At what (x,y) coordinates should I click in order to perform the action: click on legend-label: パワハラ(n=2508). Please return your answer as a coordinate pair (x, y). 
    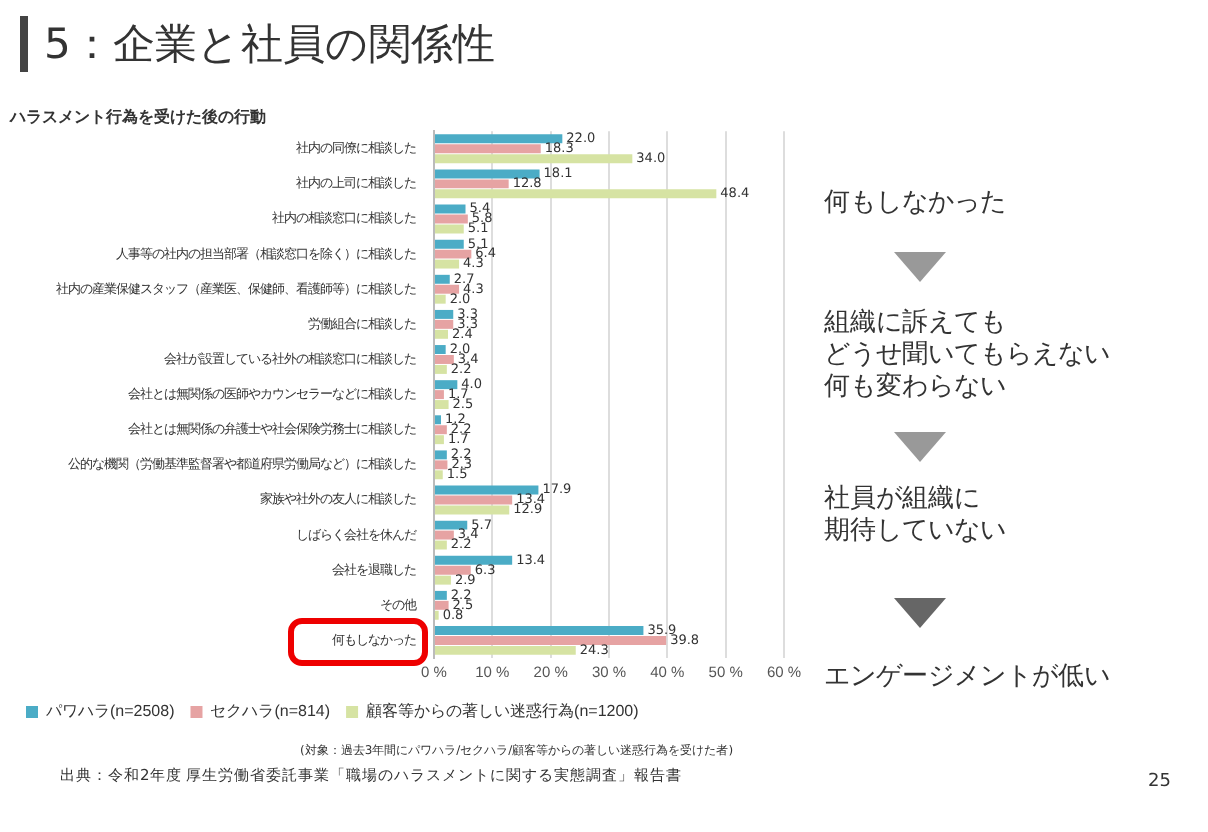
    Looking at the image, I should click on (110, 711).